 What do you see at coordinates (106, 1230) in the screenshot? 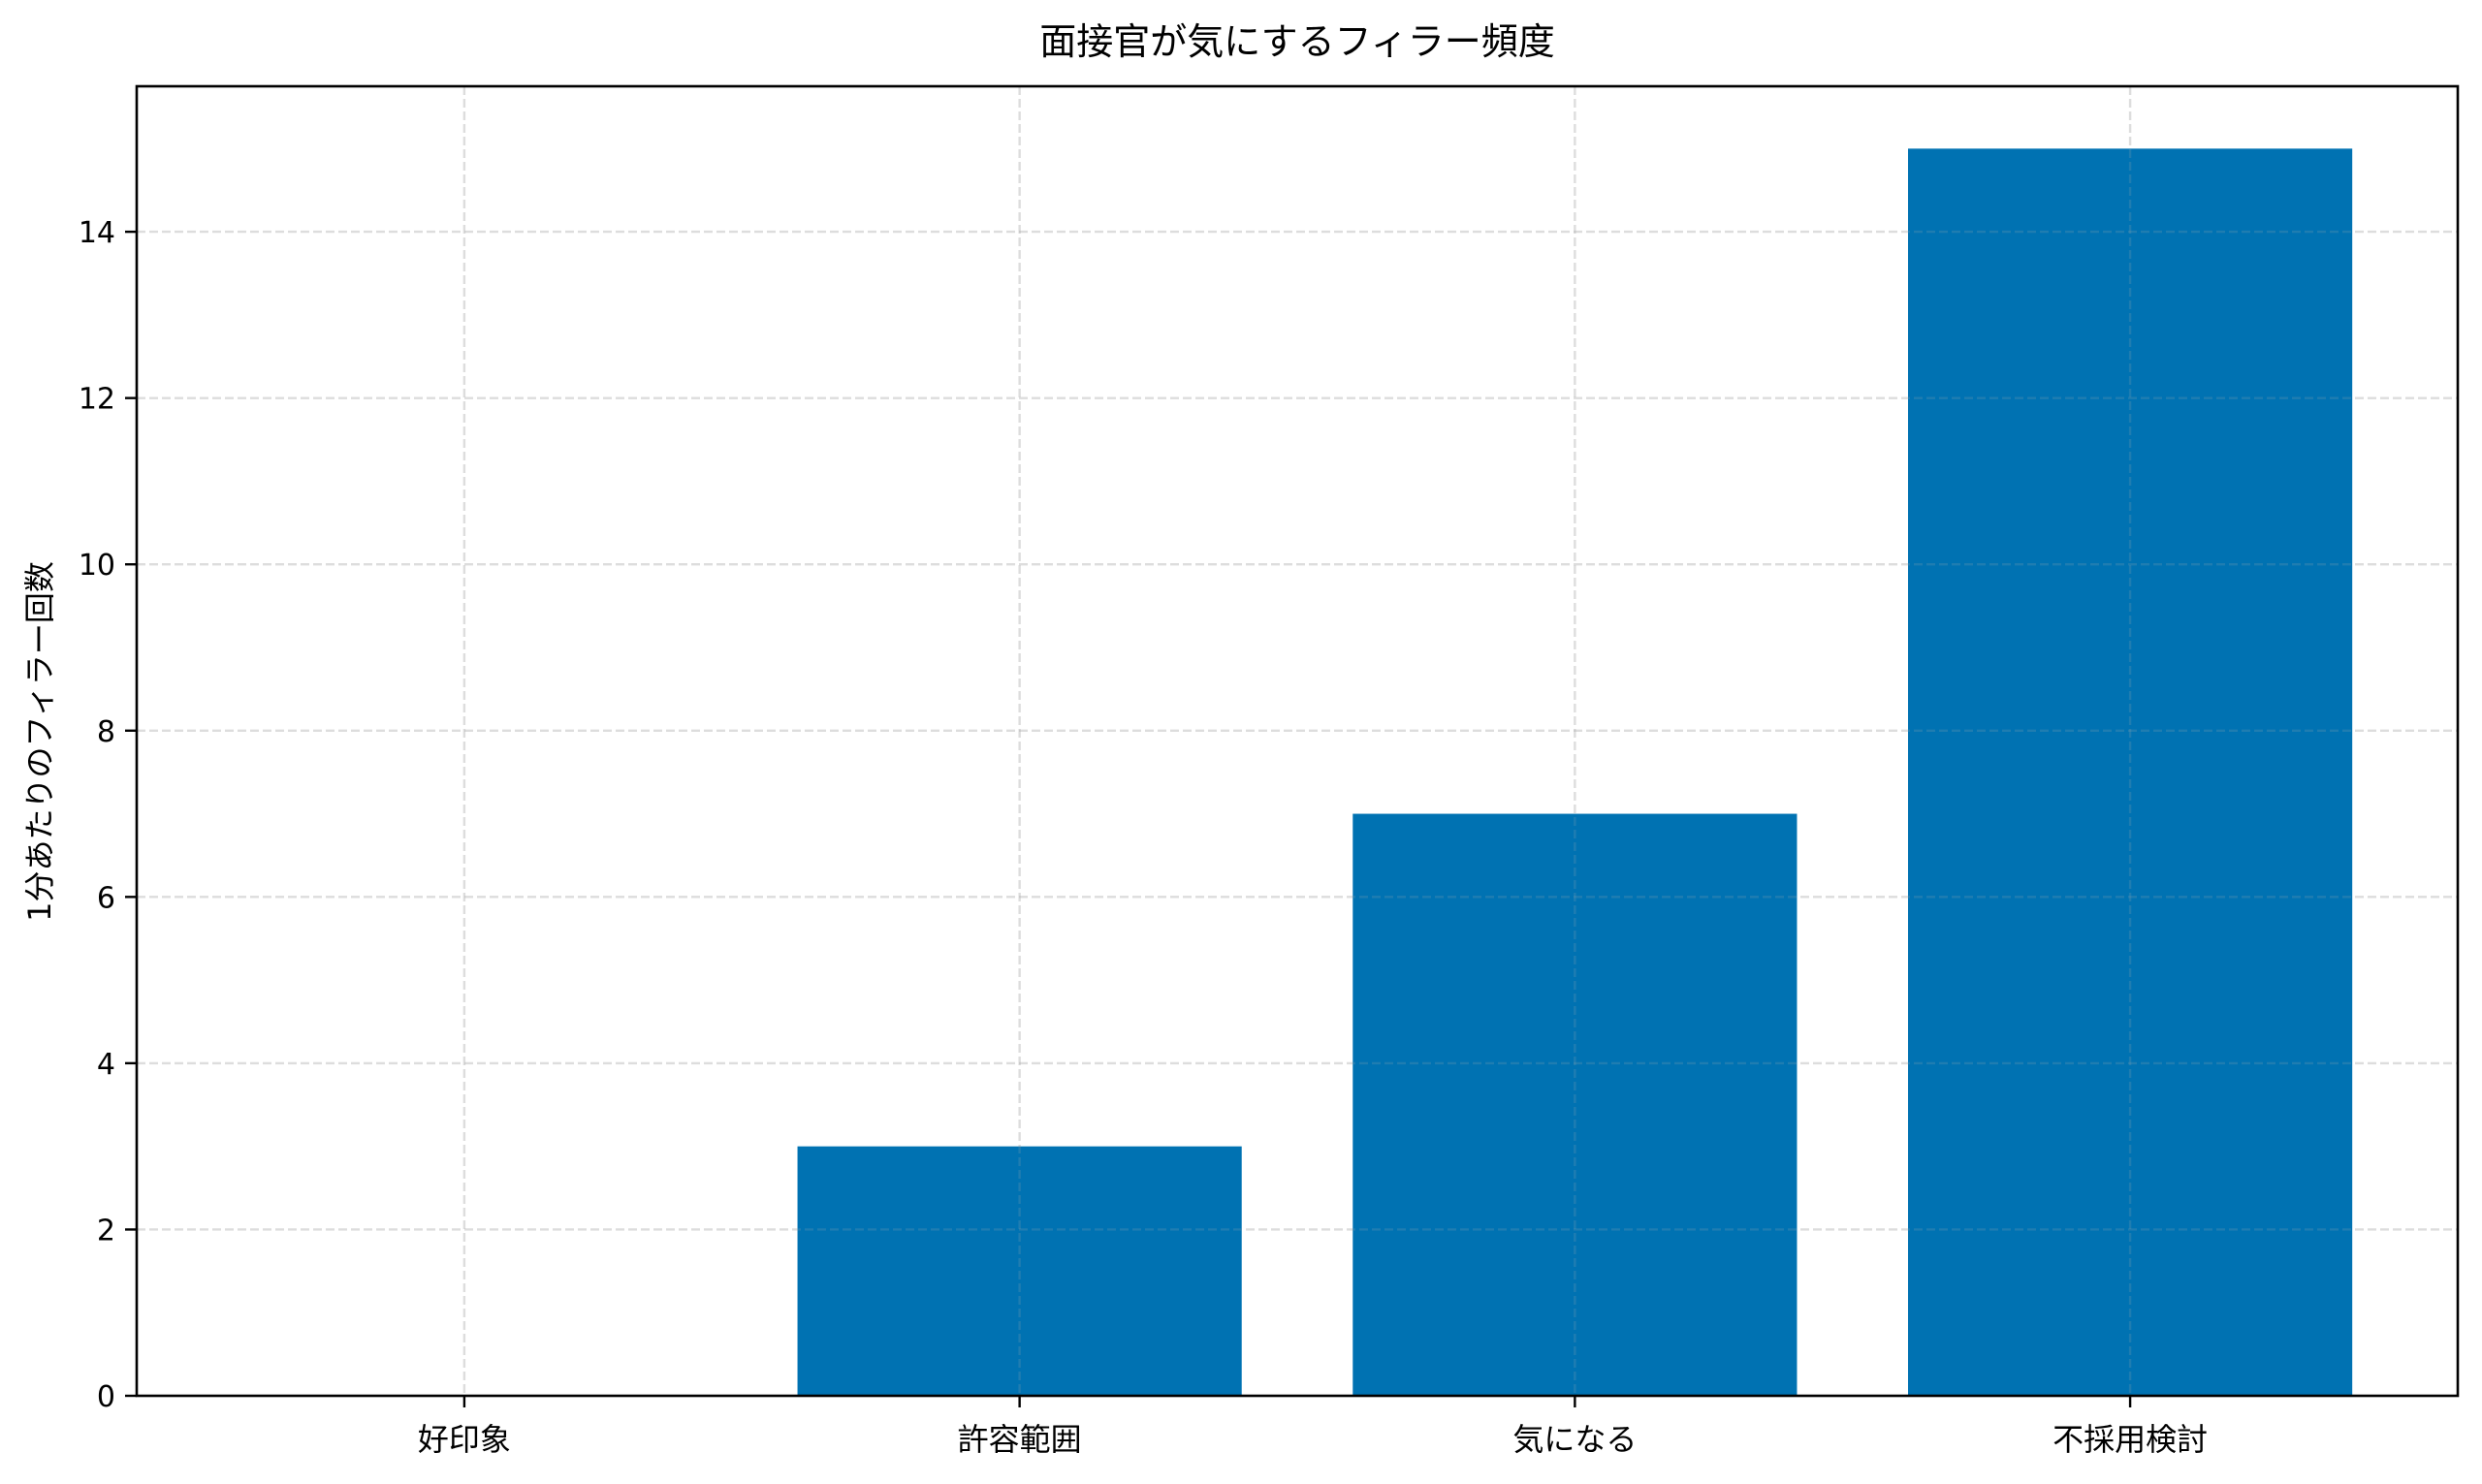
I see `y-tick-label: 2` at bounding box center [106, 1230].